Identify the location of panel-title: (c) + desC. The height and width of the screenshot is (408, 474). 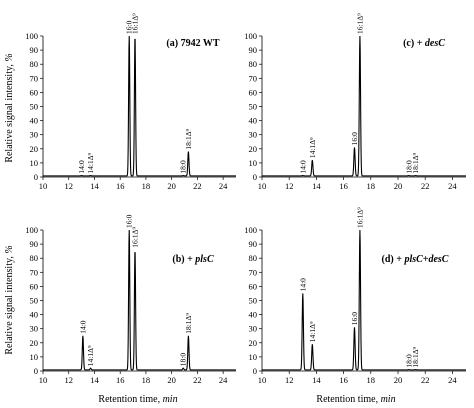
(424, 43).